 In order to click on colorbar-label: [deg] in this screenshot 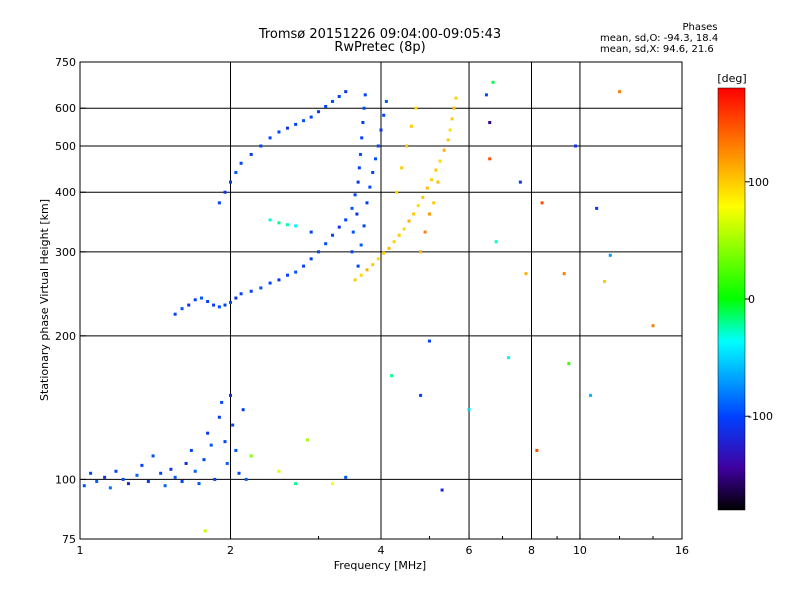, I will do `click(731, 78)`.